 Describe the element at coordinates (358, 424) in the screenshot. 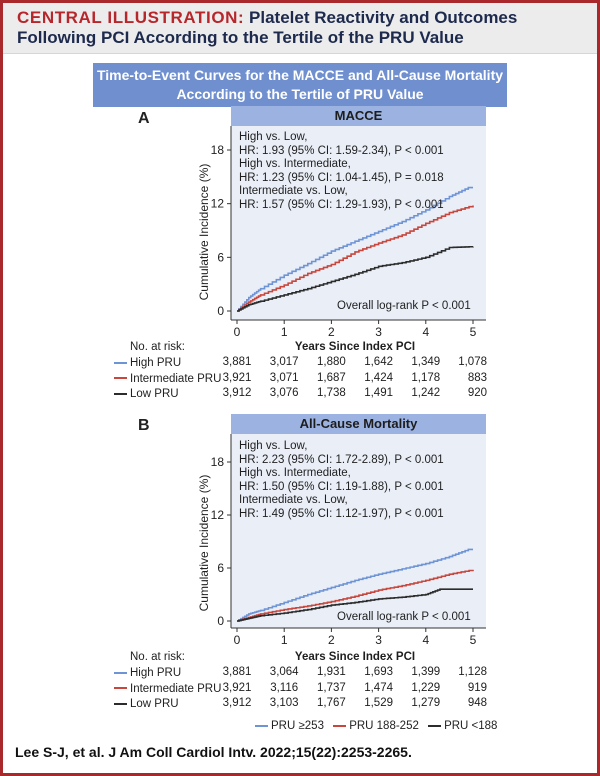

I see `panel-b-title: All-Cause Mortality` at that location.